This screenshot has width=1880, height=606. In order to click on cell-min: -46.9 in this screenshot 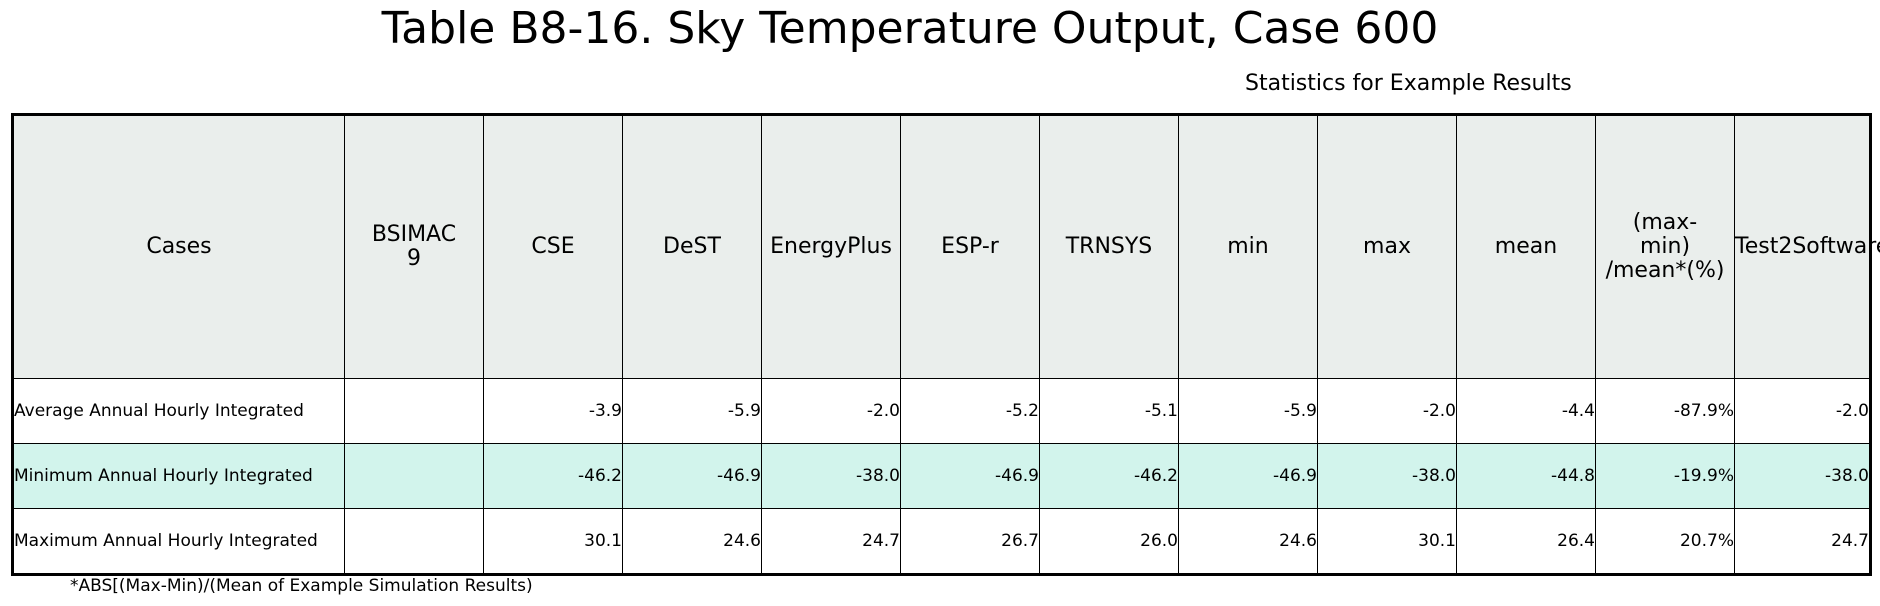, I will do `click(1248, 476)`.